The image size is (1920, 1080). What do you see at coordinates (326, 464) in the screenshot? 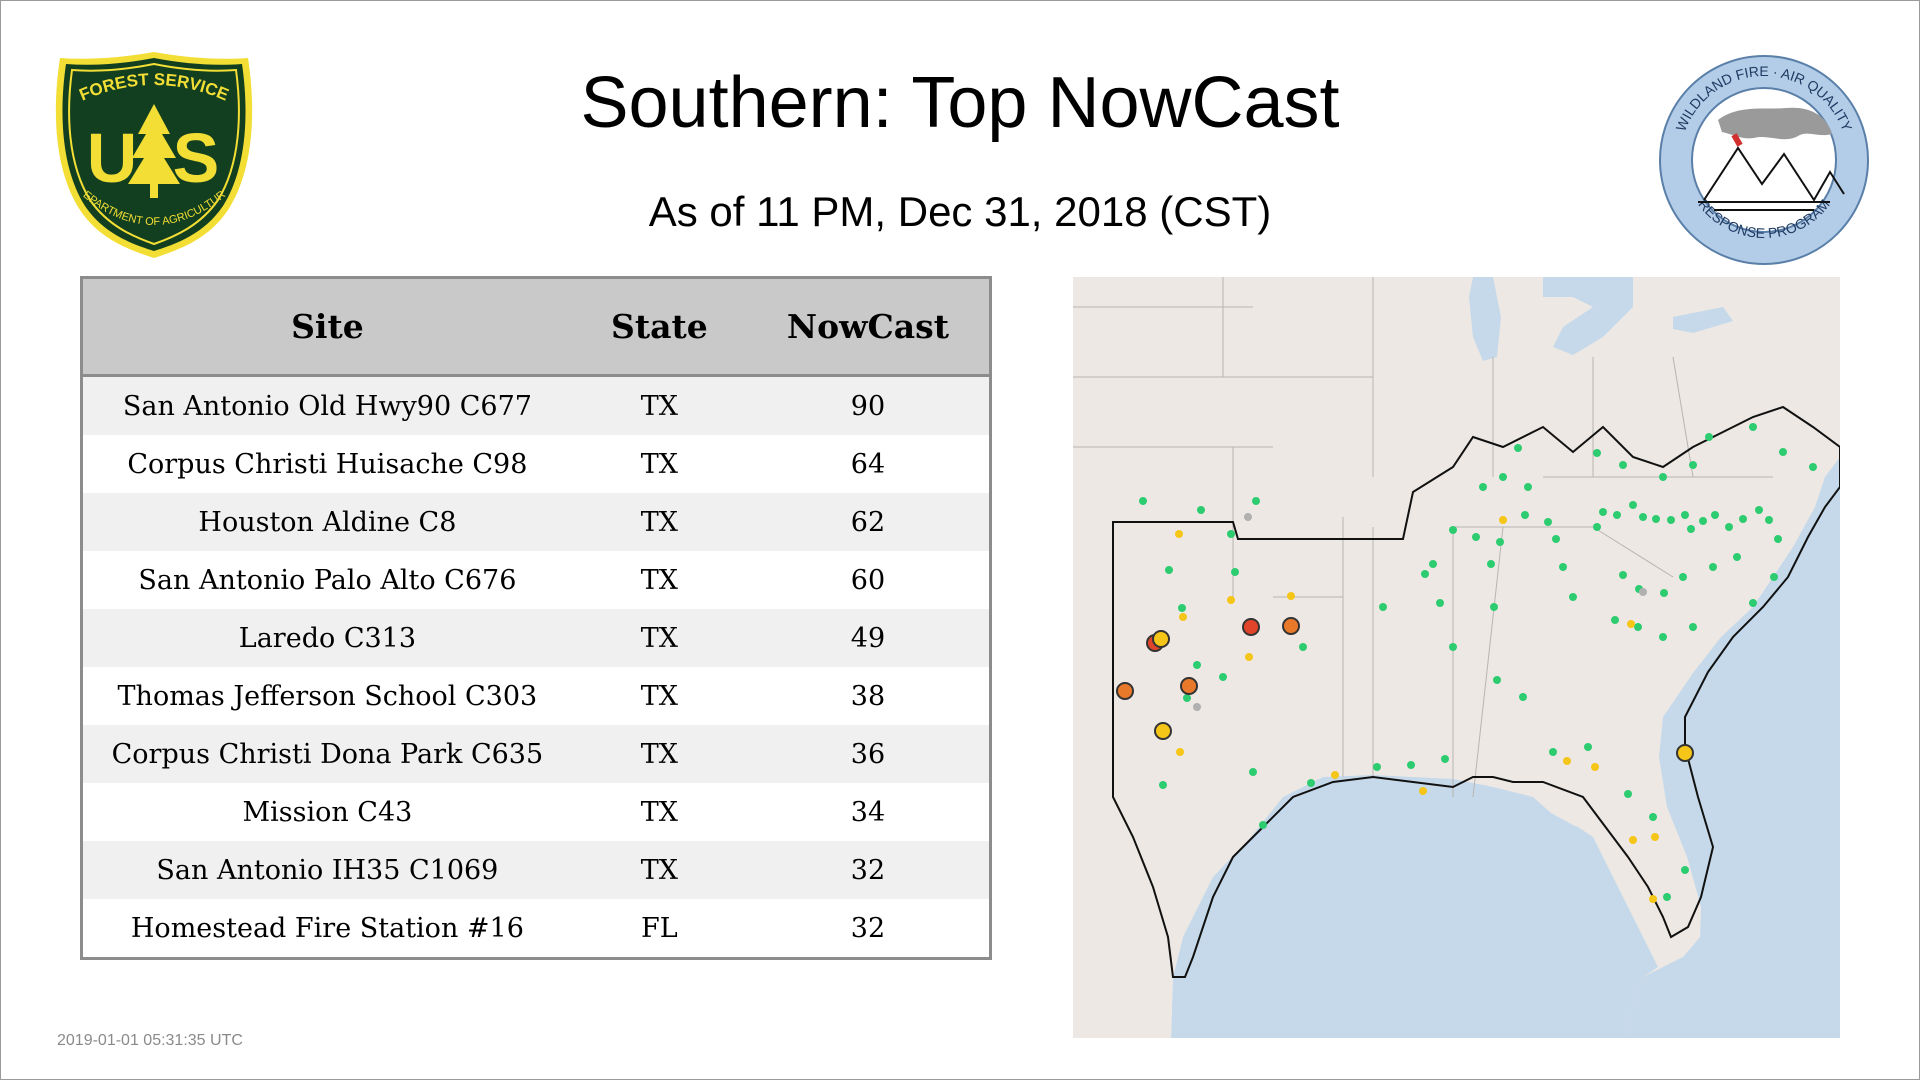
I see `cell-site: Corpus Christi Huisache C98` at bounding box center [326, 464].